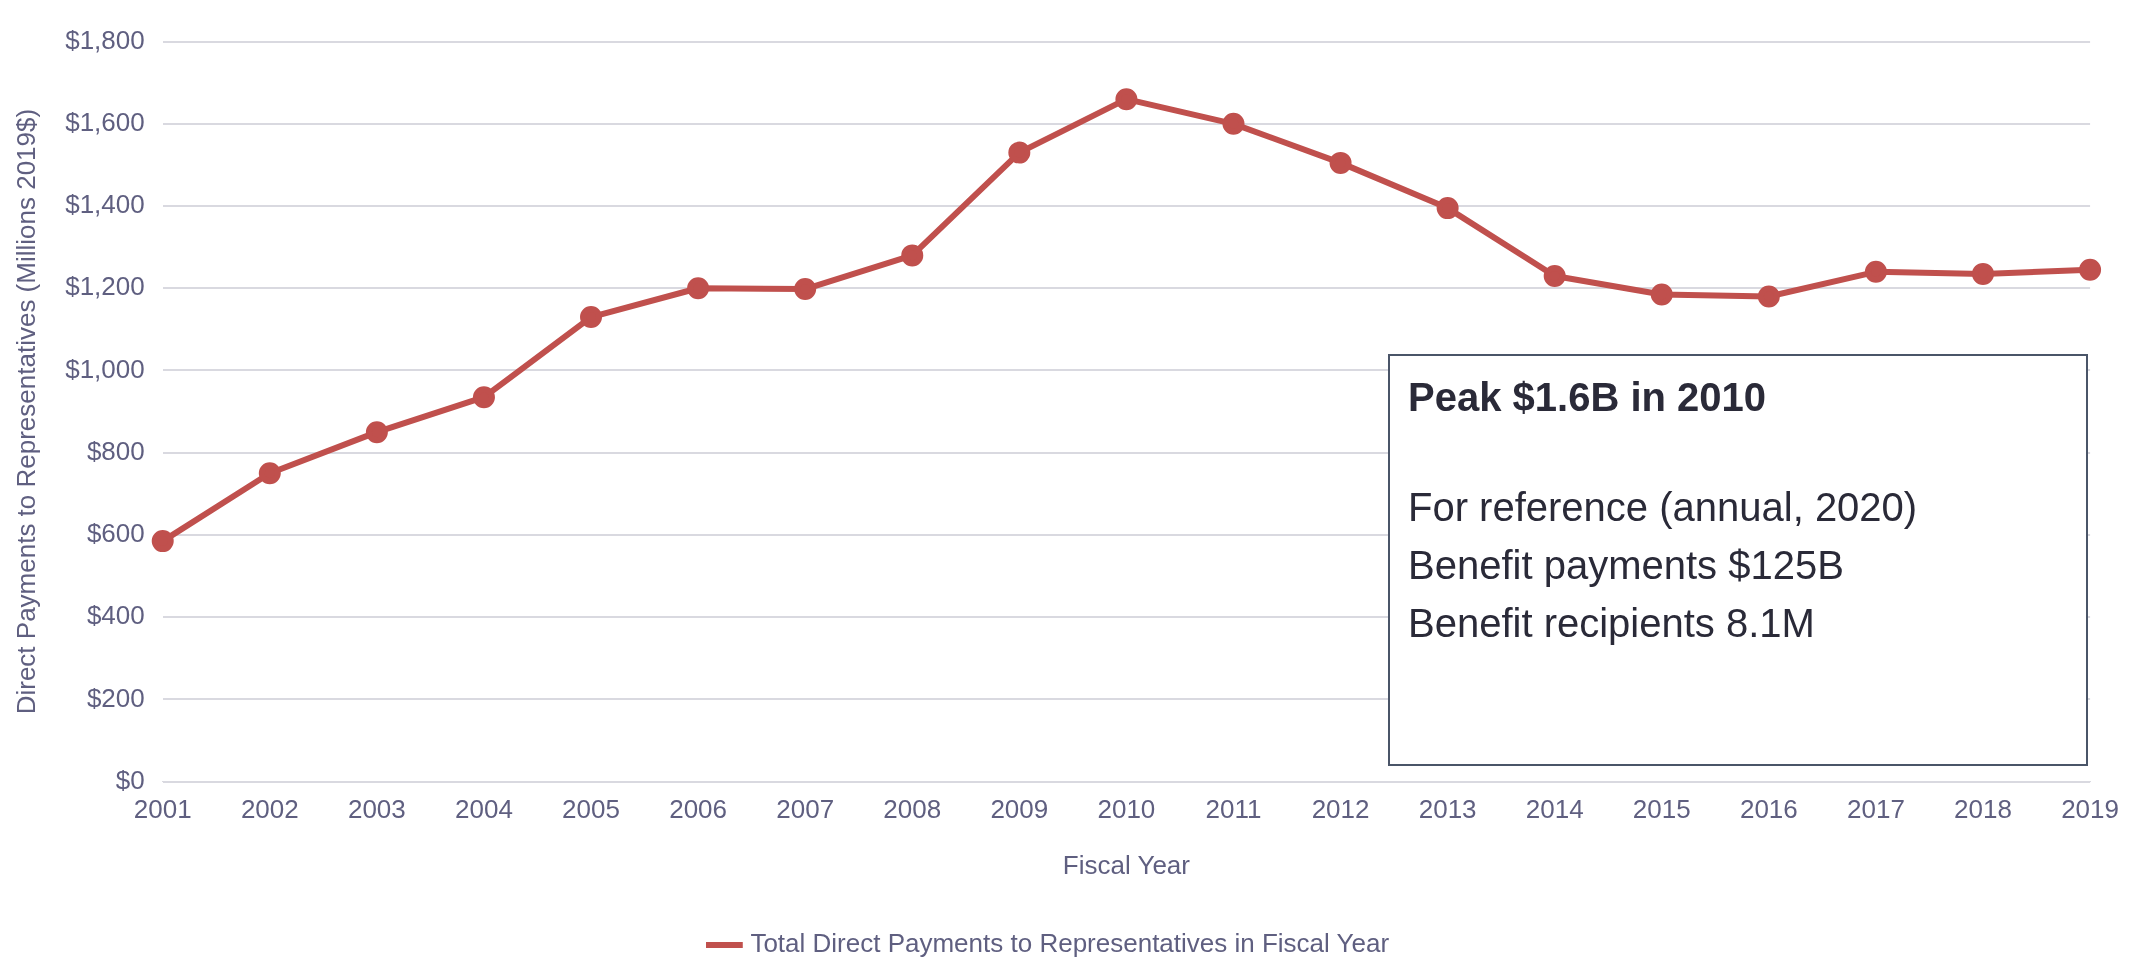 This screenshot has height=978, width=2131. What do you see at coordinates (1447, 809) in the screenshot?
I see `x-tick-label: 2013` at bounding box center [1447, 809].